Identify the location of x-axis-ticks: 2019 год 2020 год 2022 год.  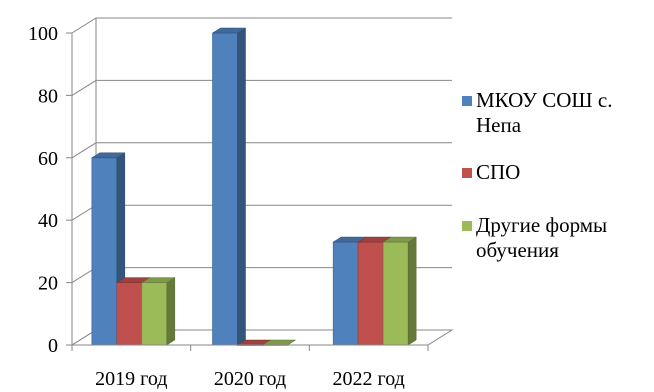
(250, 367).